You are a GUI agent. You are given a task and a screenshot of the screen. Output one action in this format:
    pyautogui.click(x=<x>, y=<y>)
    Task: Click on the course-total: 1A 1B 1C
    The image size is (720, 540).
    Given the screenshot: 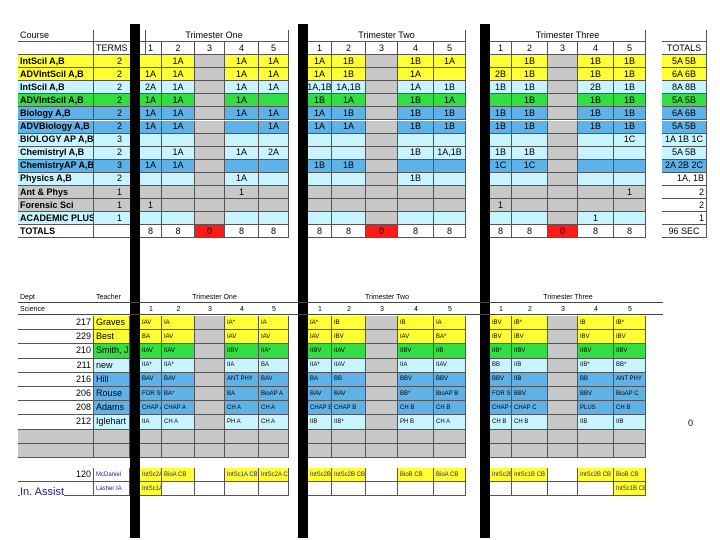 What is the action you would take?
    pyautogui.click(x=684, y=140)
    